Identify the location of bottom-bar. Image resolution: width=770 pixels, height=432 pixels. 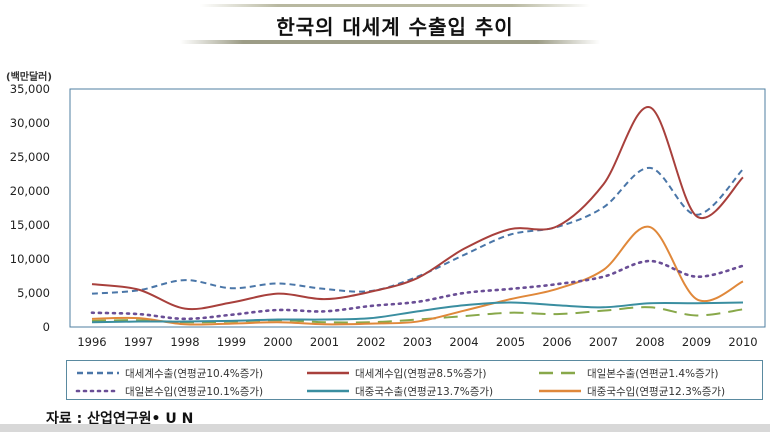
(385, 428).